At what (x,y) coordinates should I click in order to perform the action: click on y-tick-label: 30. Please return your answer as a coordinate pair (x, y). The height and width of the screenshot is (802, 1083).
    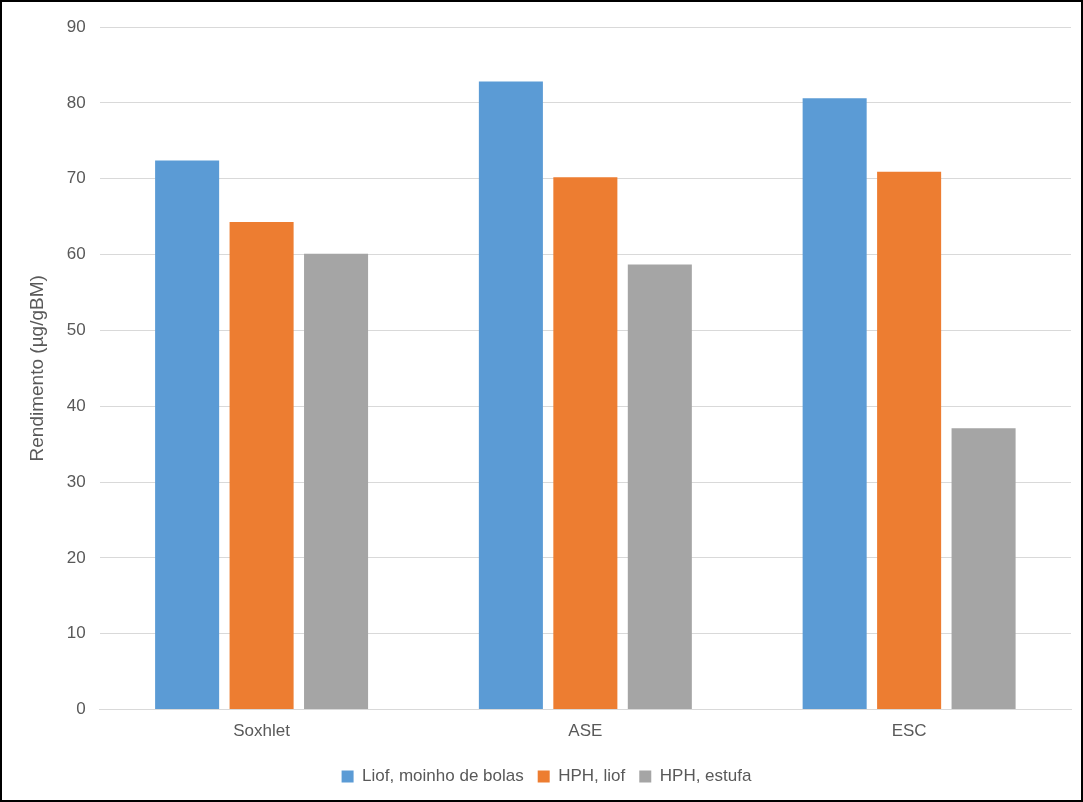
    Looking at the image, I should click on (76, 481).